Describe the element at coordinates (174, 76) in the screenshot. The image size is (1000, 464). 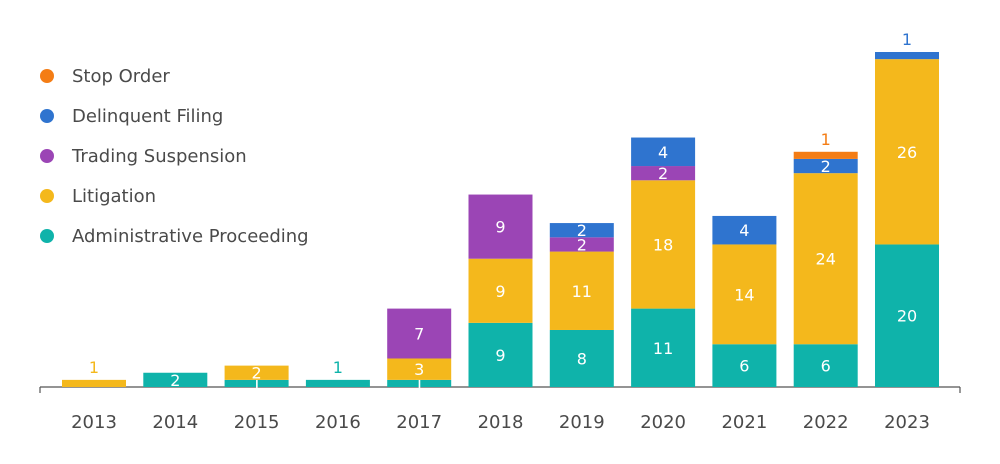
I see `legend-item: Stop Order` at that location.